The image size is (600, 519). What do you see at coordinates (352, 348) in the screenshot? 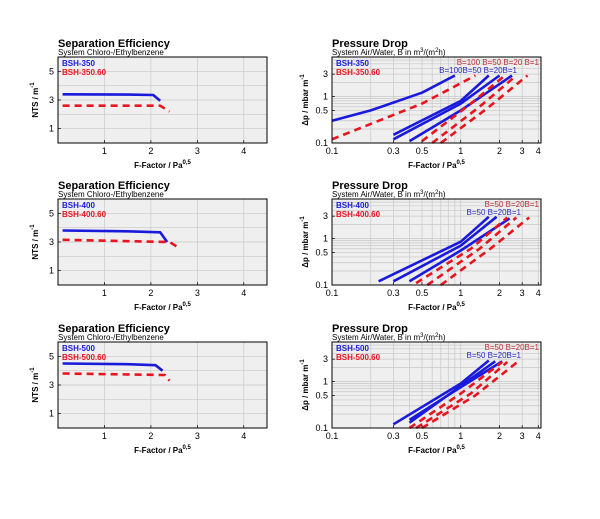
I see `legend-entry: BSH-500` at bounding box center [352, 348].